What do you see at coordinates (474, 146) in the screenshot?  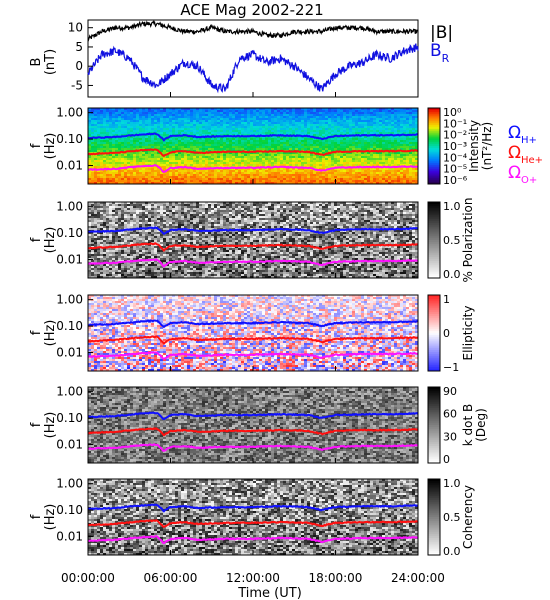 I see `colorbar-title: Intensity` at bounding box center [474, 146].